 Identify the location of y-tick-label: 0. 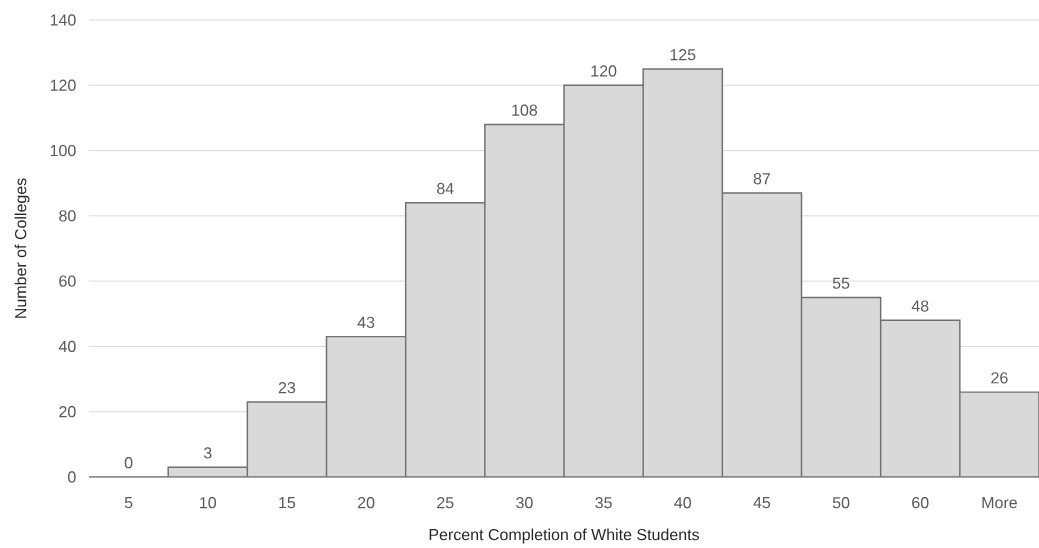
(72, 477).